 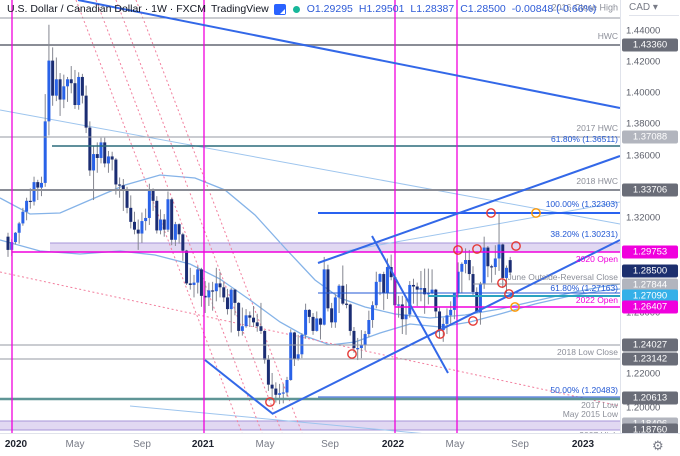 I want to click on ohlc-close: C1.28500, so click(x=483, y=9).